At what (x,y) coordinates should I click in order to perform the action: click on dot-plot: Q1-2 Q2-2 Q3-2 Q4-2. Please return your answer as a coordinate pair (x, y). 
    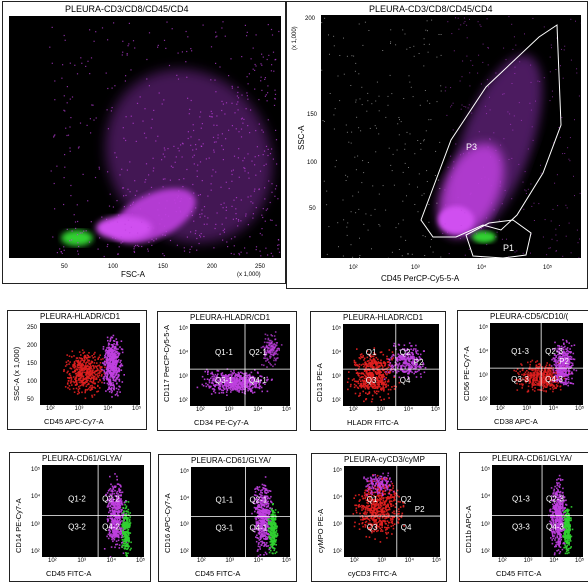
    Looking at the image, I should click on (93, 511).